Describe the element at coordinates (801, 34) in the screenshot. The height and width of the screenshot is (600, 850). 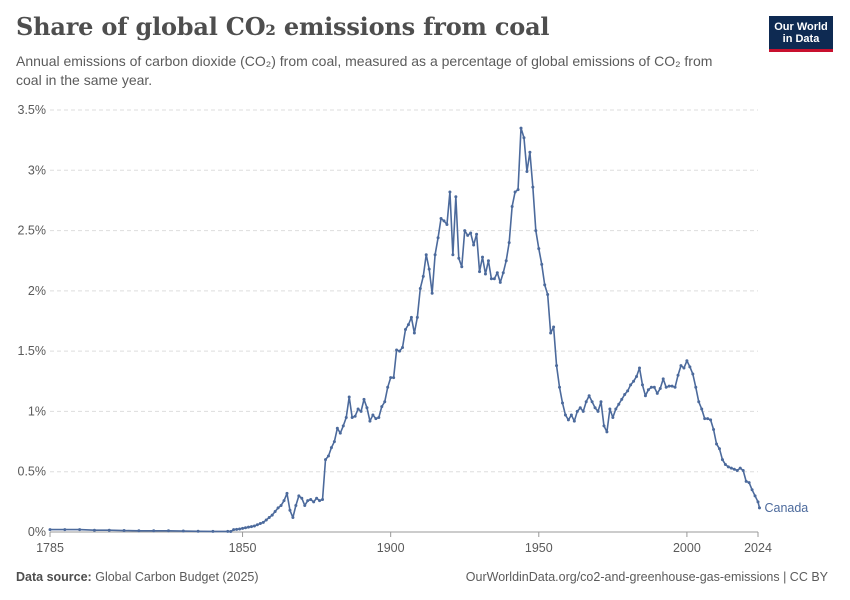
I see `owid-logo: Our World in Data` at that location.